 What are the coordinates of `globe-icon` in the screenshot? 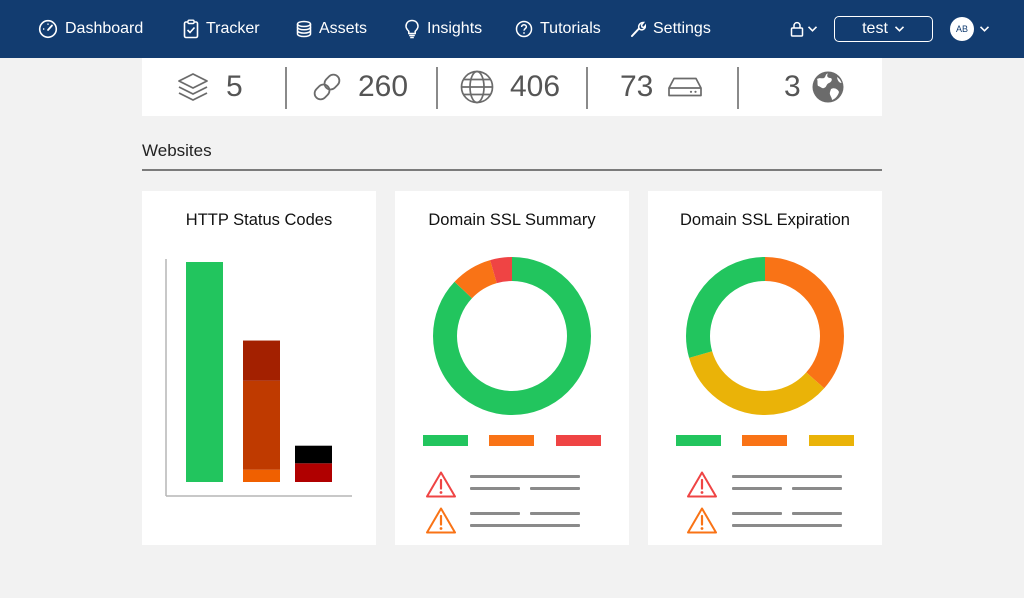 It's located at (477, 87).